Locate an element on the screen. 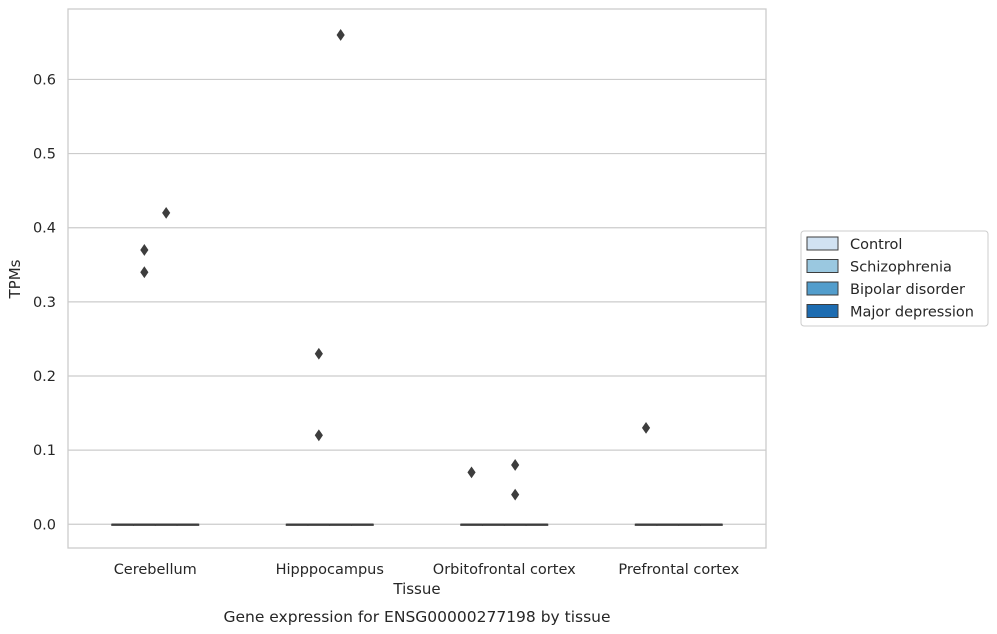 This screenshot has height=634, width=997. y-axis-title: TPMs is located at coordinates (15, 279).